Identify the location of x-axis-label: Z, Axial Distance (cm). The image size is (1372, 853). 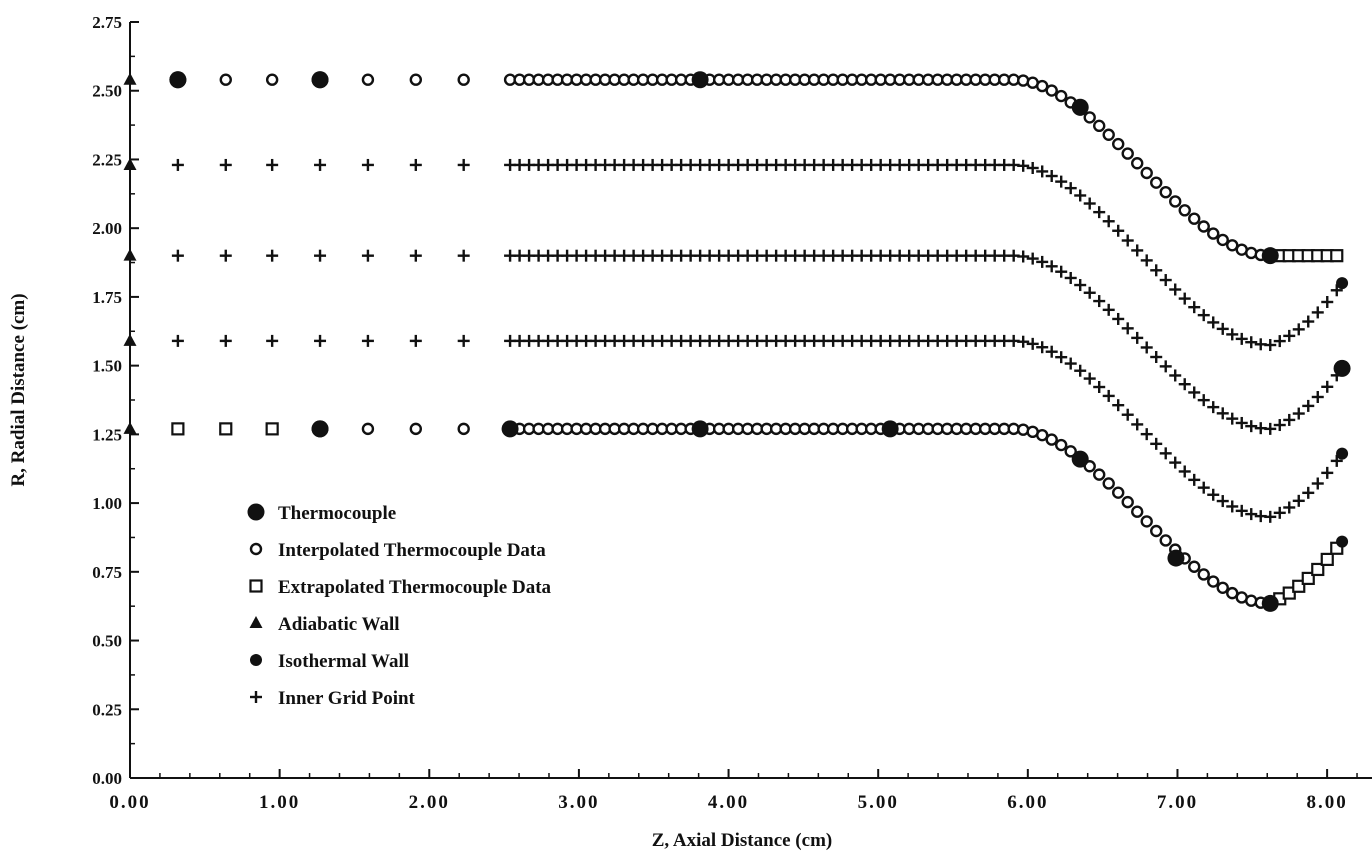
(742, 840).